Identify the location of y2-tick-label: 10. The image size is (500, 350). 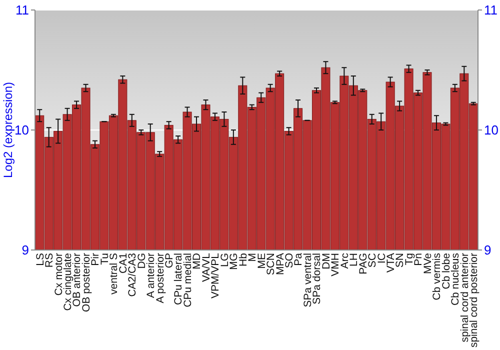
(491, 130).